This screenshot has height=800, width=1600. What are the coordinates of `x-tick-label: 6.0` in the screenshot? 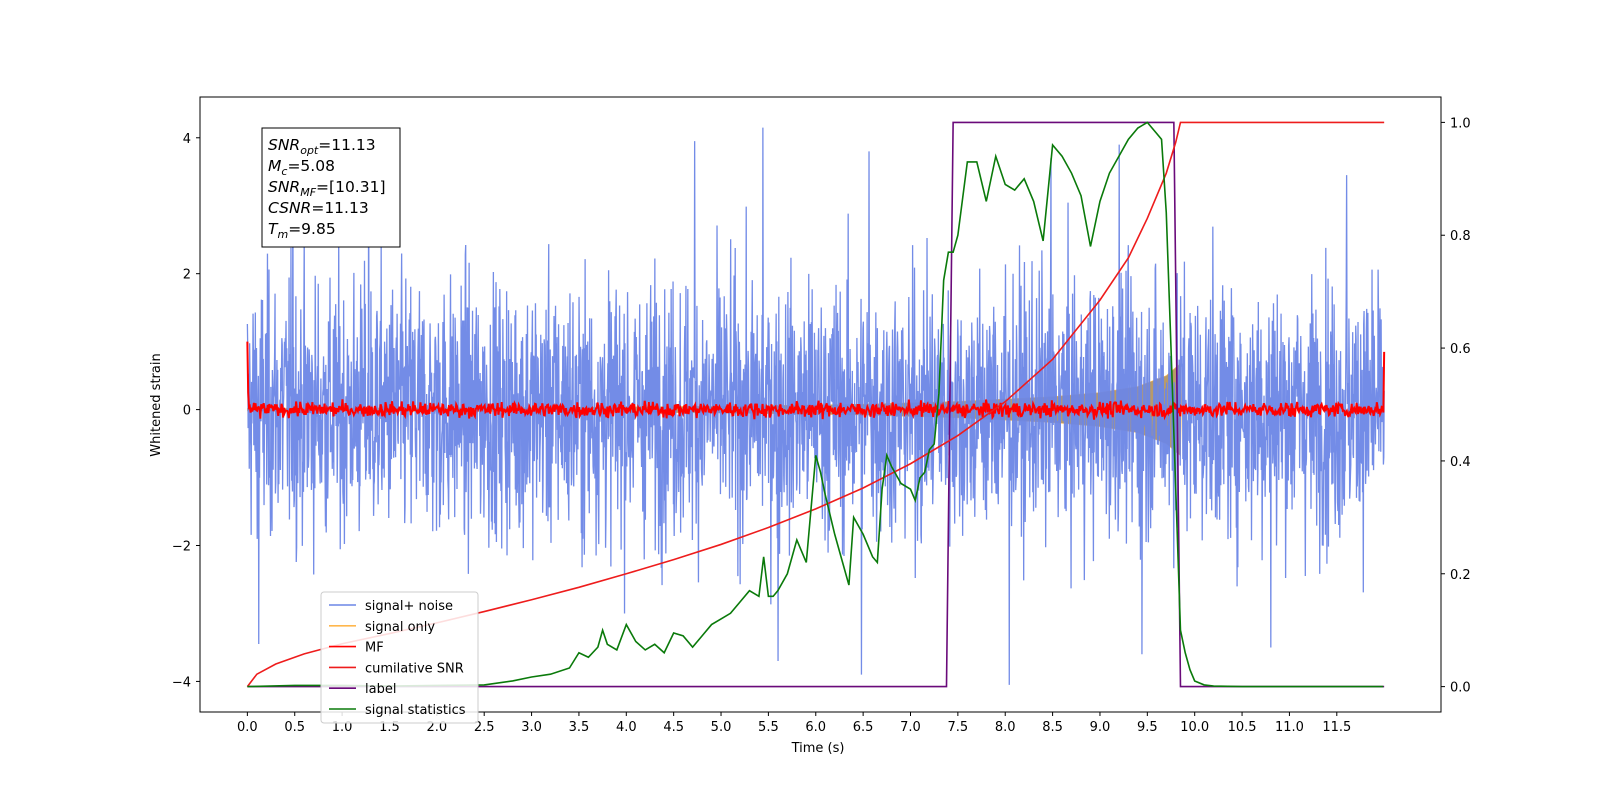 It's located at (815, 727).